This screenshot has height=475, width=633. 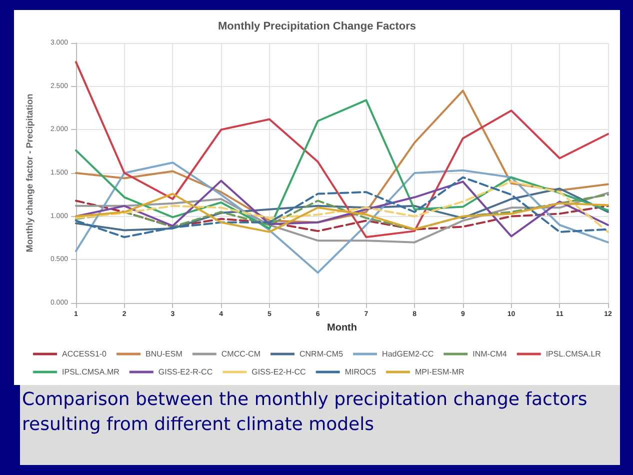 What do you see at coordinates (164, 354) in the screenshot?
I see `legend-label: BNU-ESM` at bounding box center [164, 354].